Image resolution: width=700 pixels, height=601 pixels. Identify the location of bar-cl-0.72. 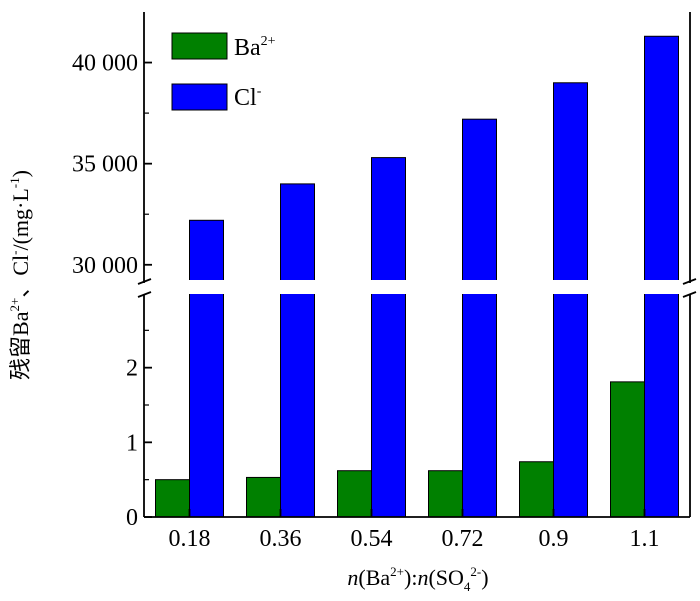
(479, 318).